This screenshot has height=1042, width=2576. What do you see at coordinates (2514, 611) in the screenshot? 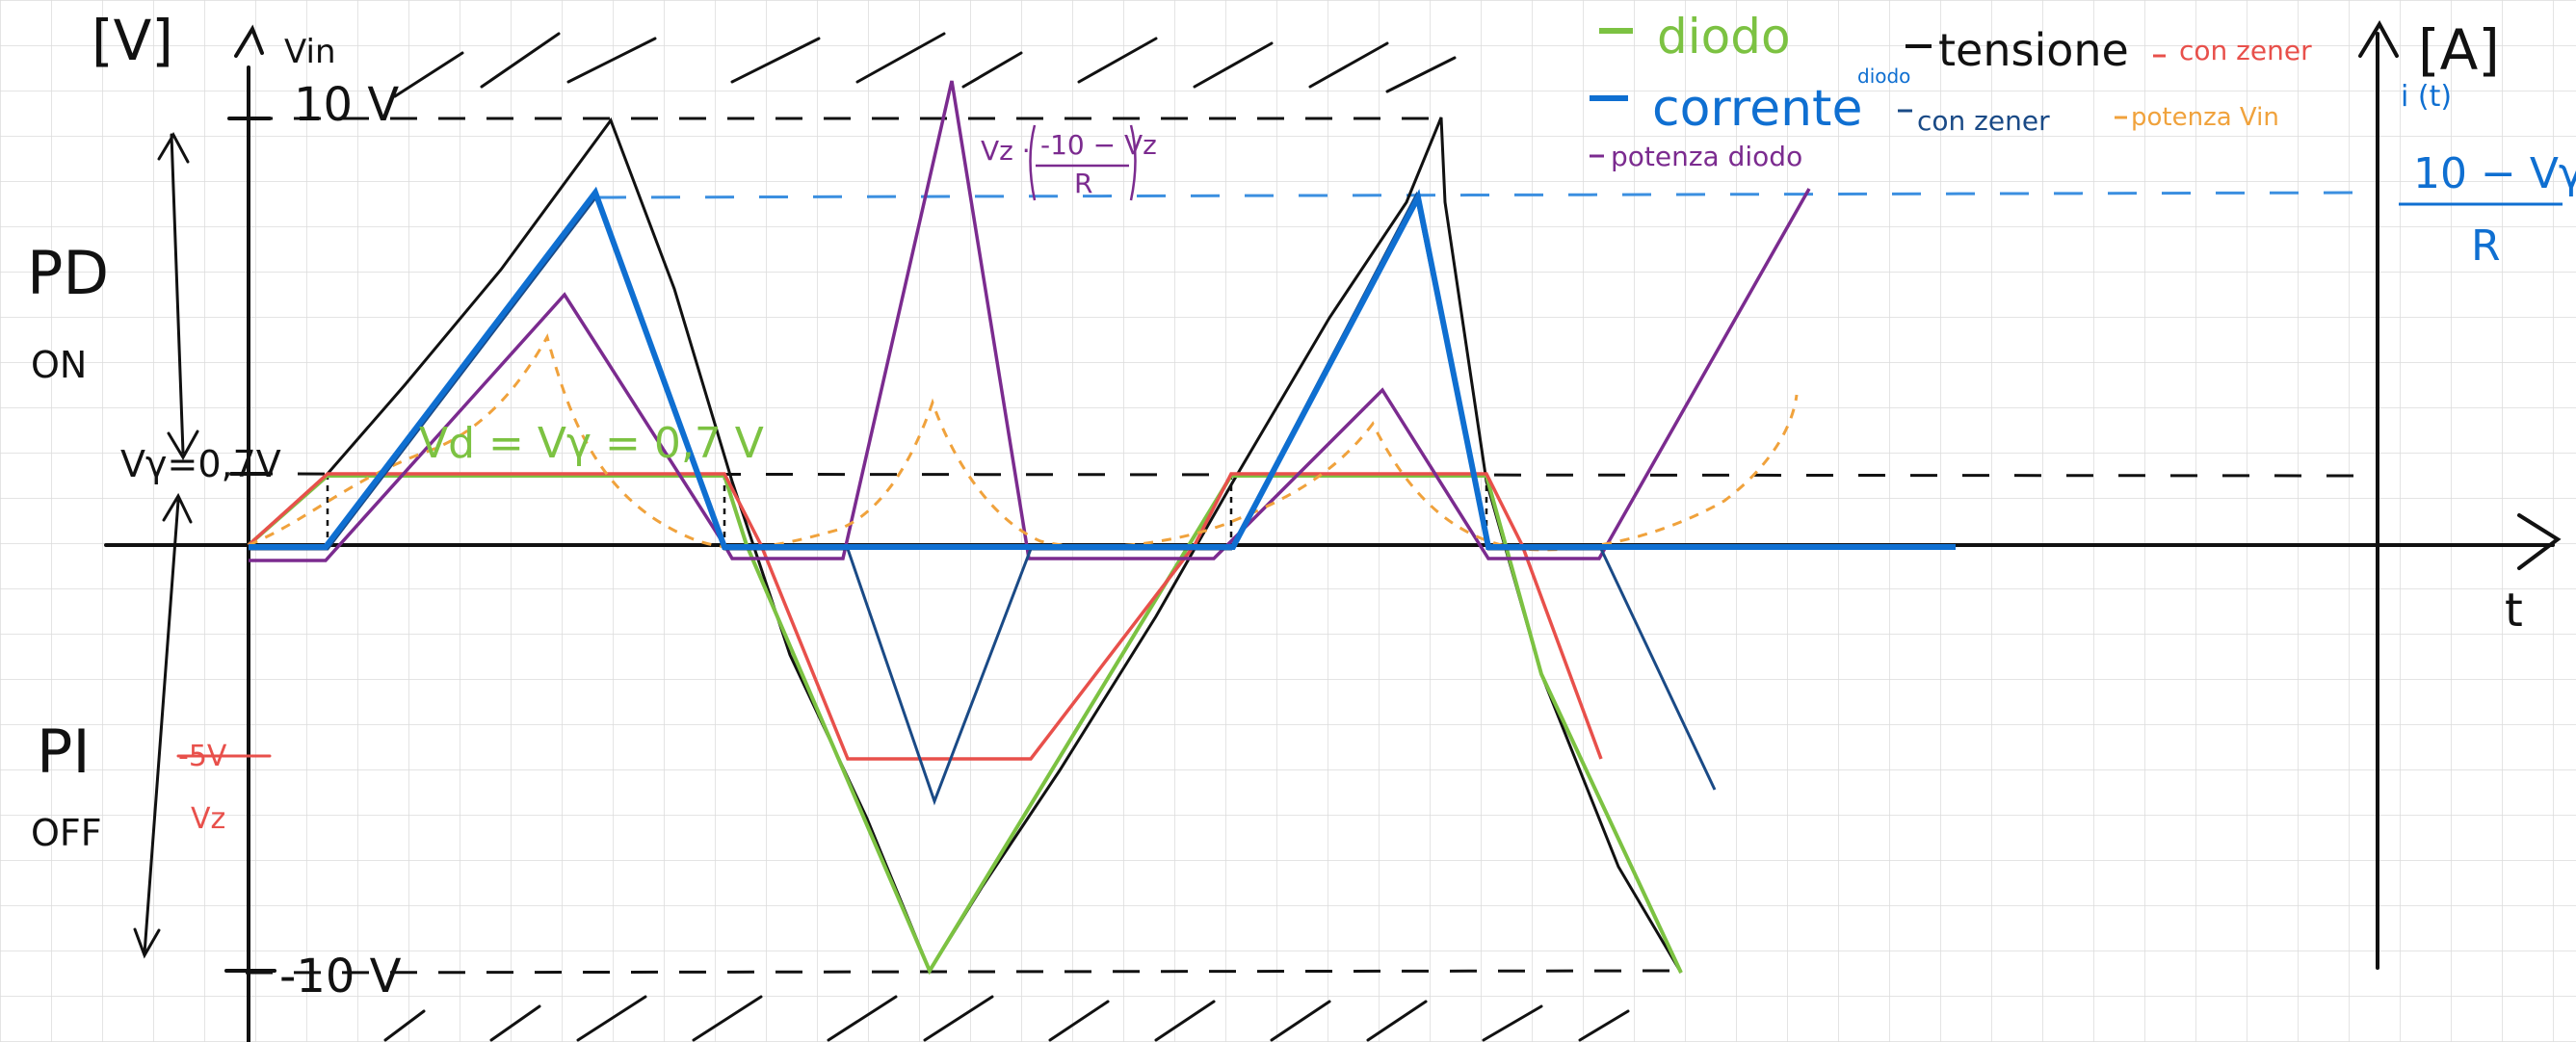
I see `time-axis-label: t` at bounding box center [2514, 611].